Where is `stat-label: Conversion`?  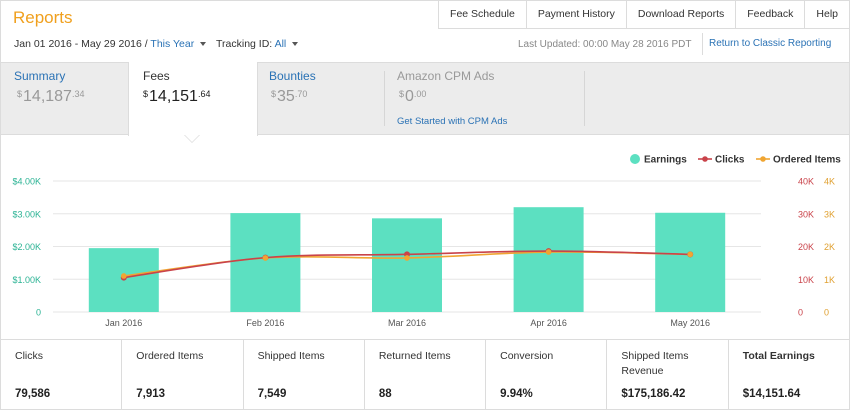 stat-label: Conversion is located at coordinates (527, 356).